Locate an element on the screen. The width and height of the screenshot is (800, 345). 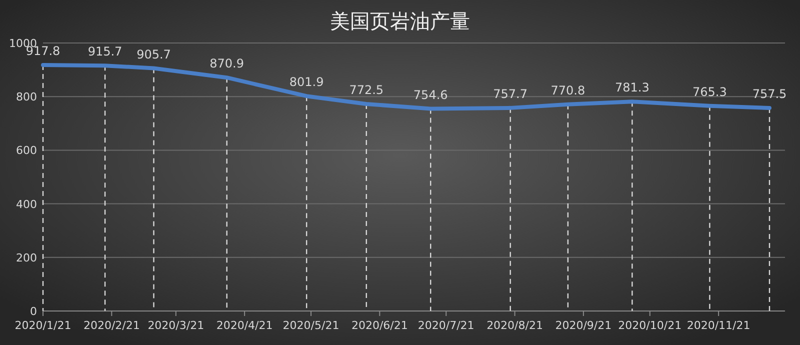
data-label: 801.9 is located at coordinates (306, 82).